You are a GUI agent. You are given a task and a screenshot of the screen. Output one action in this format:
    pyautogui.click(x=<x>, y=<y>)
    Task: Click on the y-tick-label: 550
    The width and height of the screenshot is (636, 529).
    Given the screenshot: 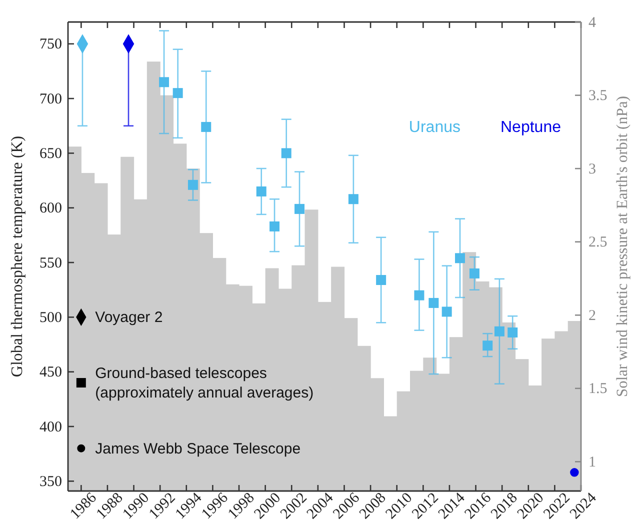 What is the action you would take?
    pyautogui.click(x=51, y=263)
    